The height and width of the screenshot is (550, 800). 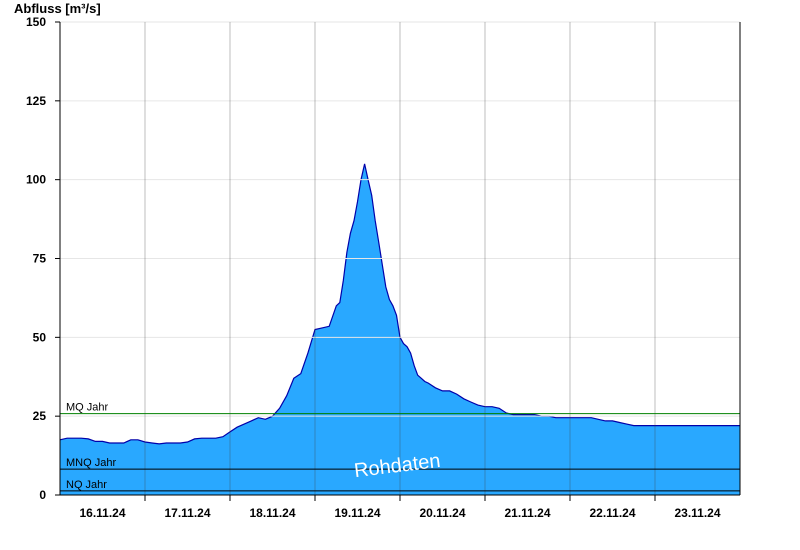 What do you see at coordinates (400, 447) in the screenshot?
I see `reference-lines: MQ Jahr MNQ Jahr NQ Jahr` at bounding box center [400, 447].